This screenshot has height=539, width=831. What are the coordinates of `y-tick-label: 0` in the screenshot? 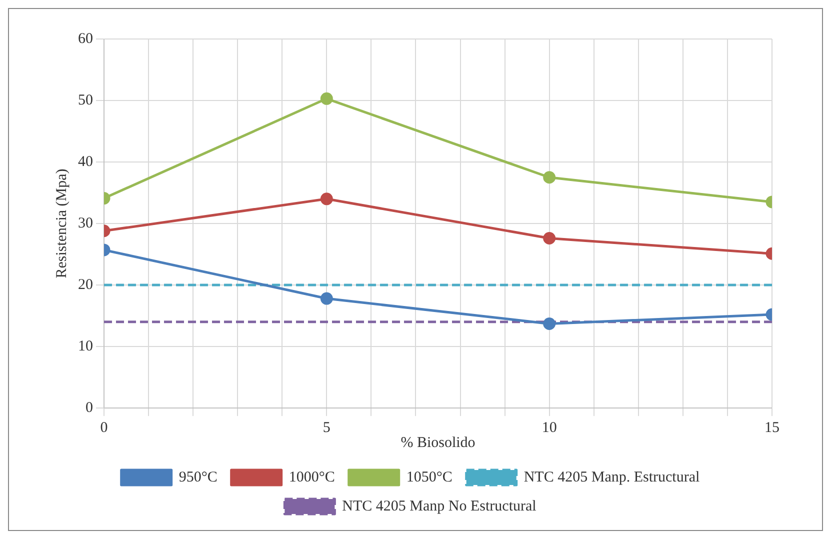 It's located at (89, 408).